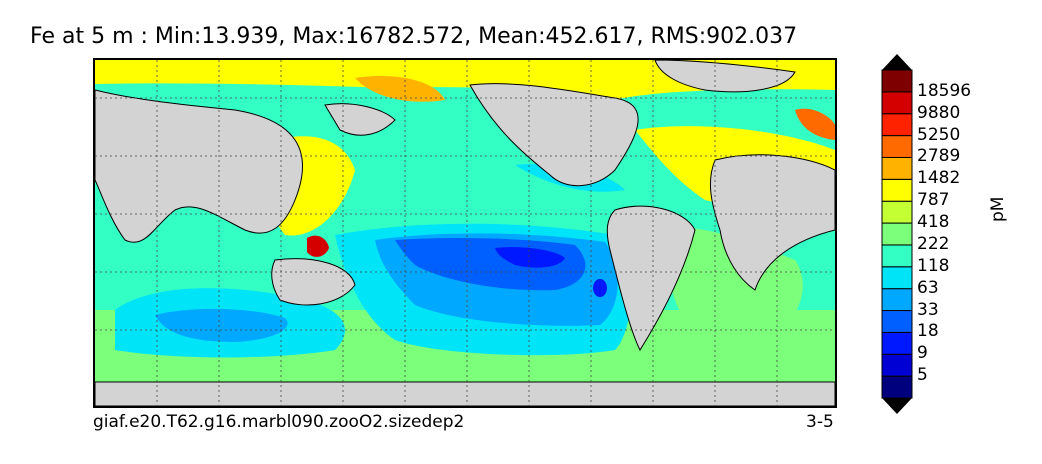 The width and height of the screenshot is (1042, 464). What do you see at coordinates (400, 89) in the screenshot?
I see `arctic-orange` at bounding box center [400, 89].